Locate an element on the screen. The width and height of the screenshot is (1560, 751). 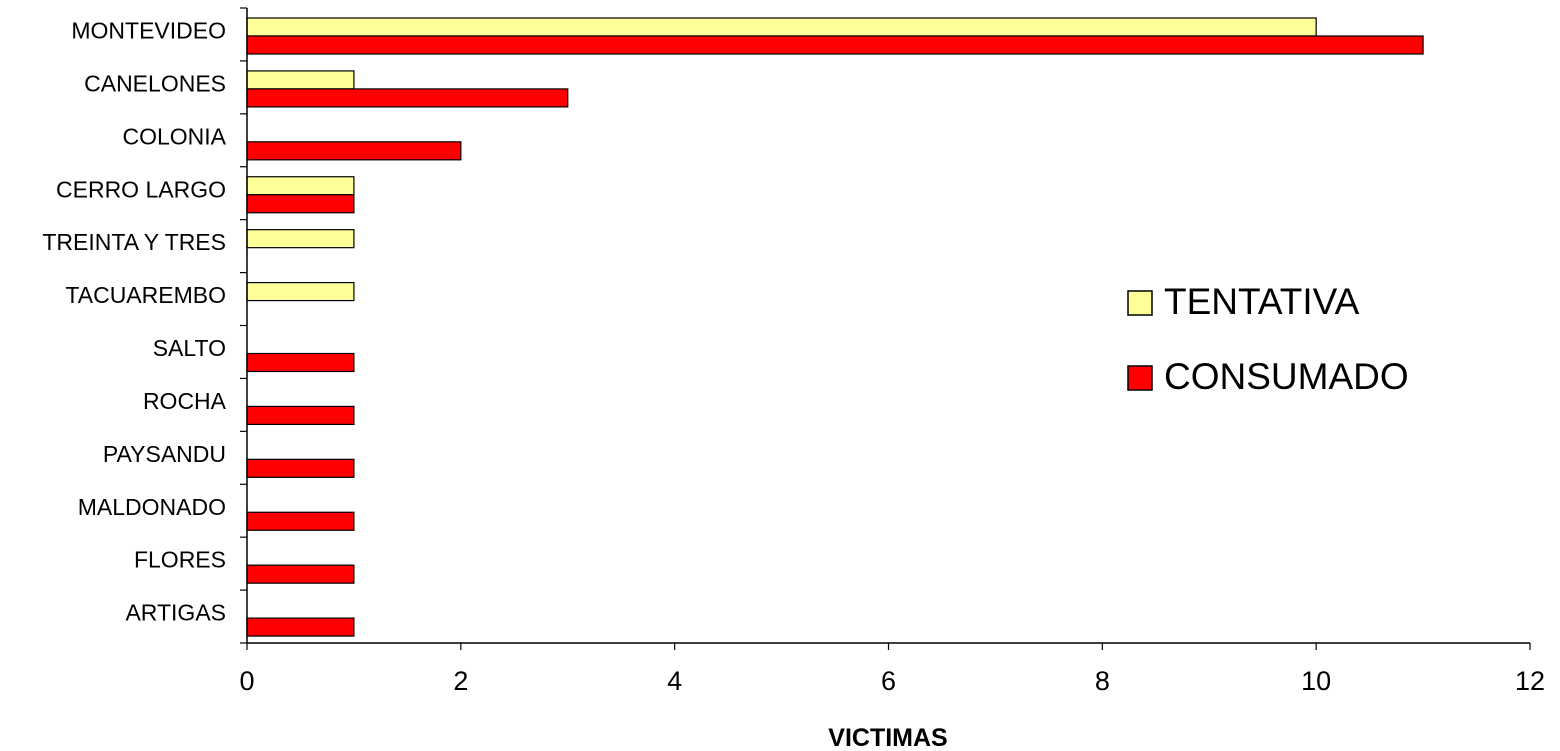
bar-consumado-paysandu is located at coordinates (300, 468).